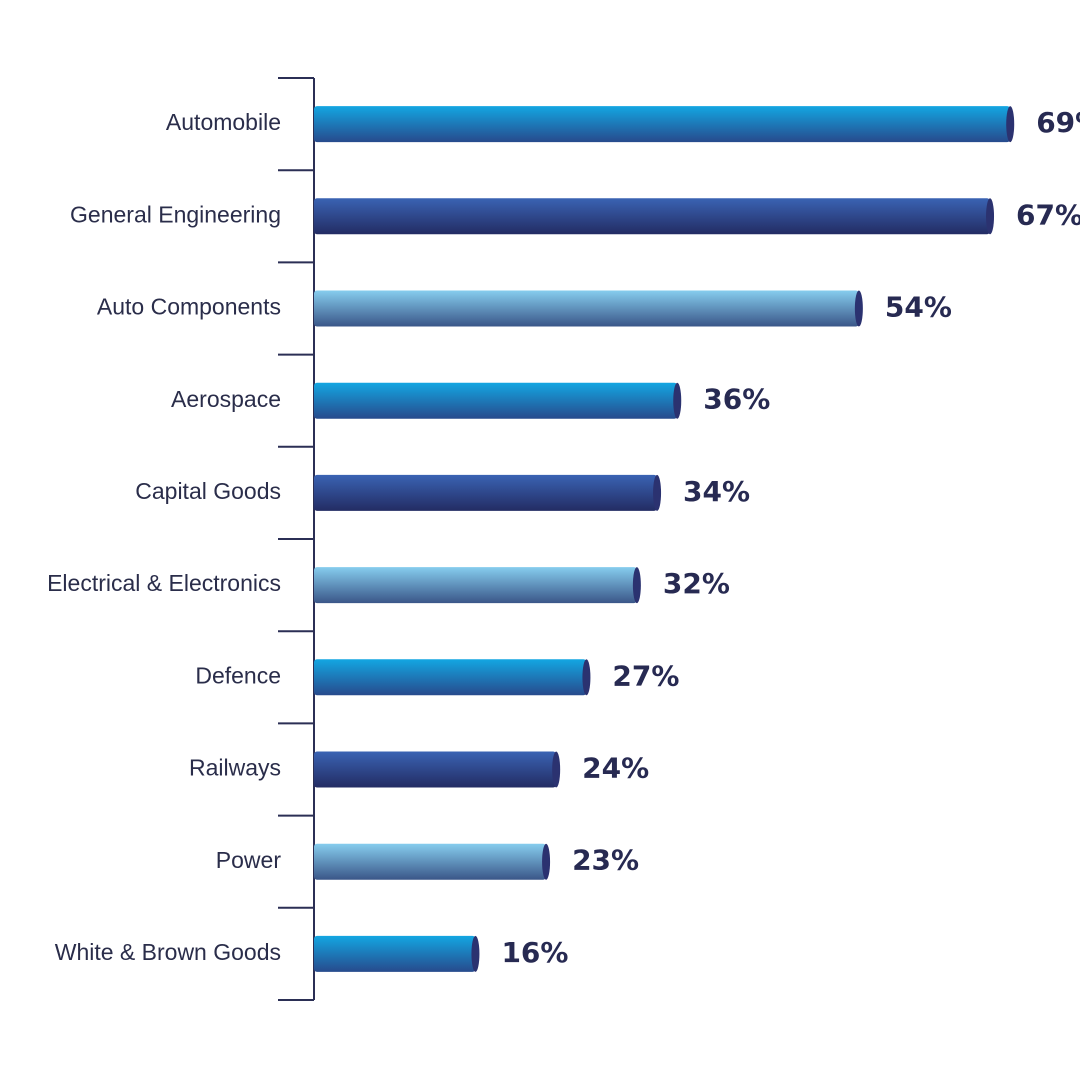 This screenshot has height=1080, width=1080. What do you see at coordinates (696, 583) in the screenshot?
I see `value-label-5: 32%` at bounding box center [696, 583].